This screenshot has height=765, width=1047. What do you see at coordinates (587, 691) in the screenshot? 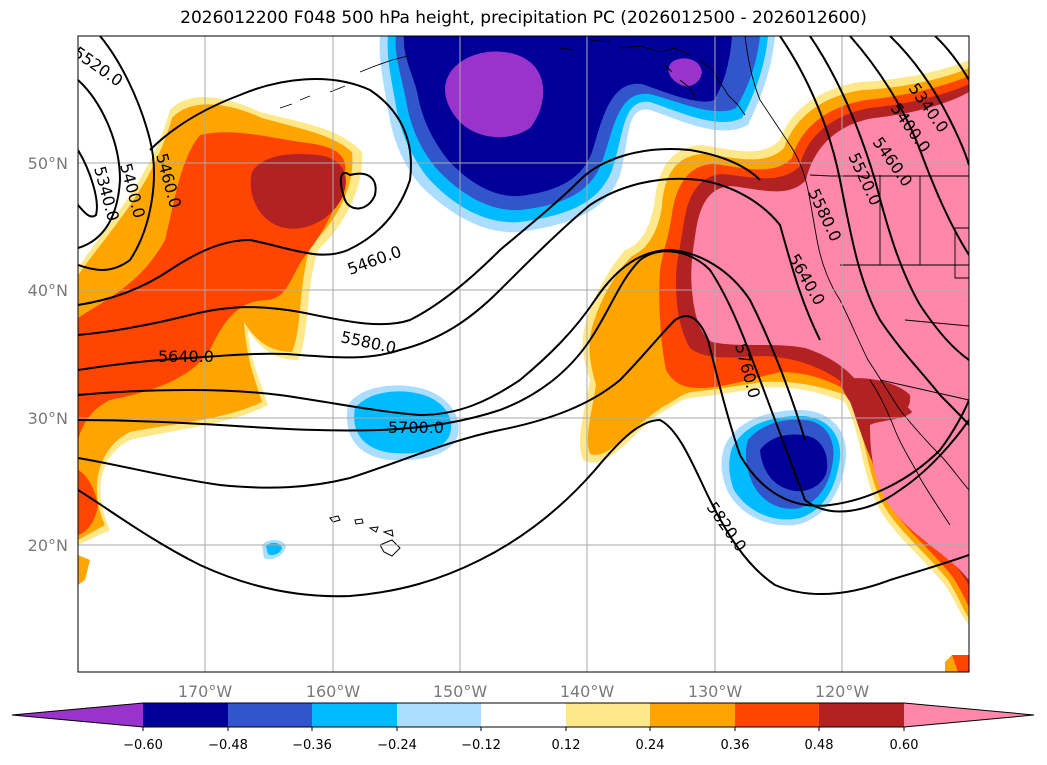
I see `lon-label: 140°W` at bounding box center [587, 691].